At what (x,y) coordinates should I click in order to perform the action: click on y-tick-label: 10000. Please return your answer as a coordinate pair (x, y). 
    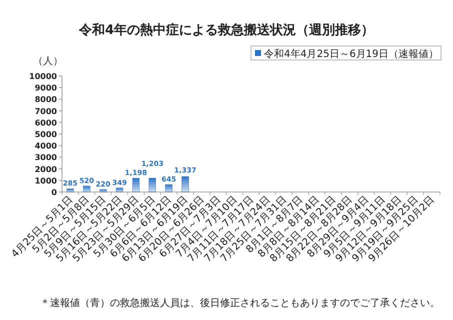
    Looking at the image, I should click on (43, 76).